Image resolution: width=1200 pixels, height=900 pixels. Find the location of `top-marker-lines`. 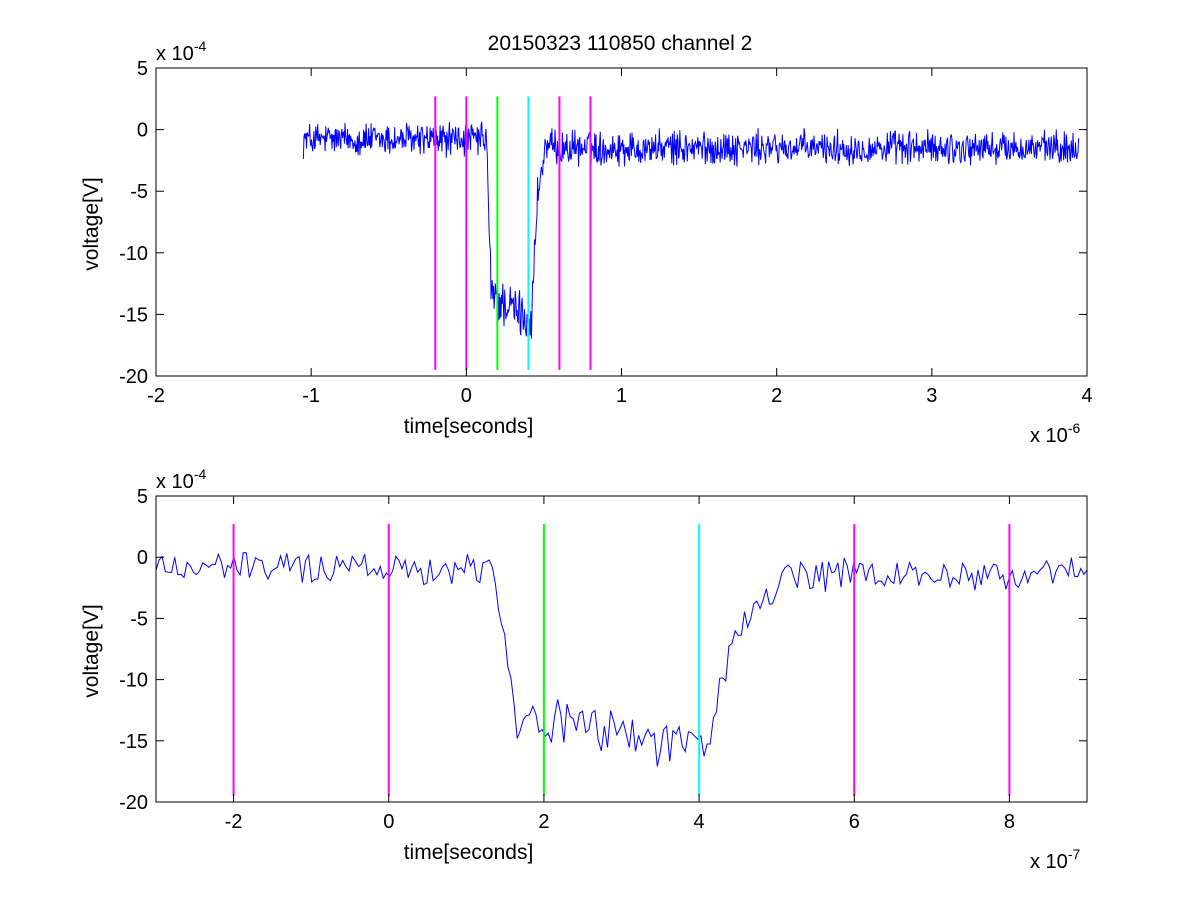

top-marker-lines is located at coordinates (513, 233).